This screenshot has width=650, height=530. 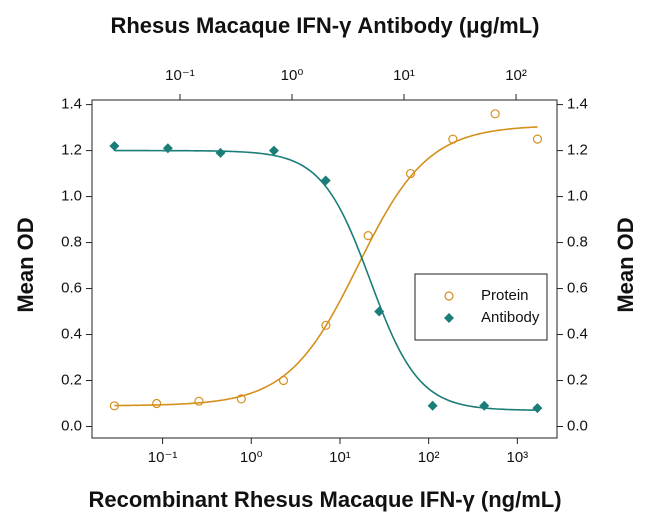 I want to click on y2-tick-label: 0.6, so click(x=577, y=288).